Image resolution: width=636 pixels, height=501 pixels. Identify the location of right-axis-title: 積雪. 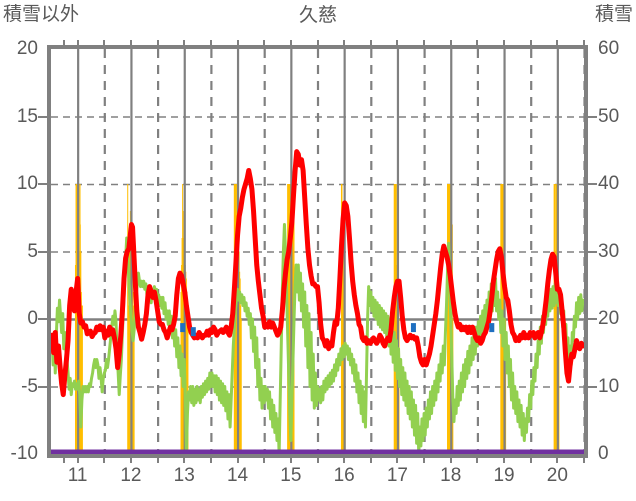
(613, 14).